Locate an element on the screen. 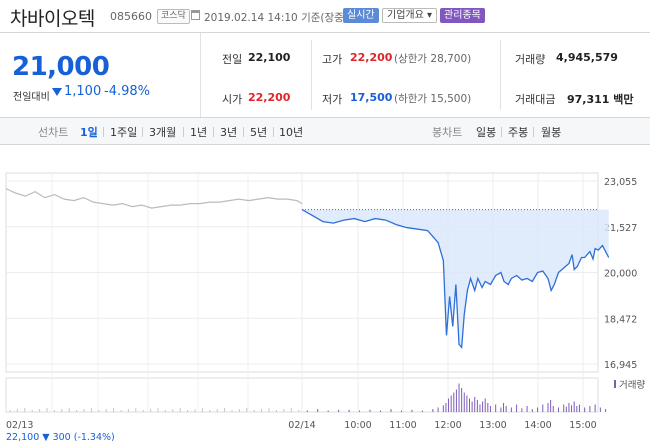  candle-chart-label: 봉차트 is located at coordinates (447, 132).